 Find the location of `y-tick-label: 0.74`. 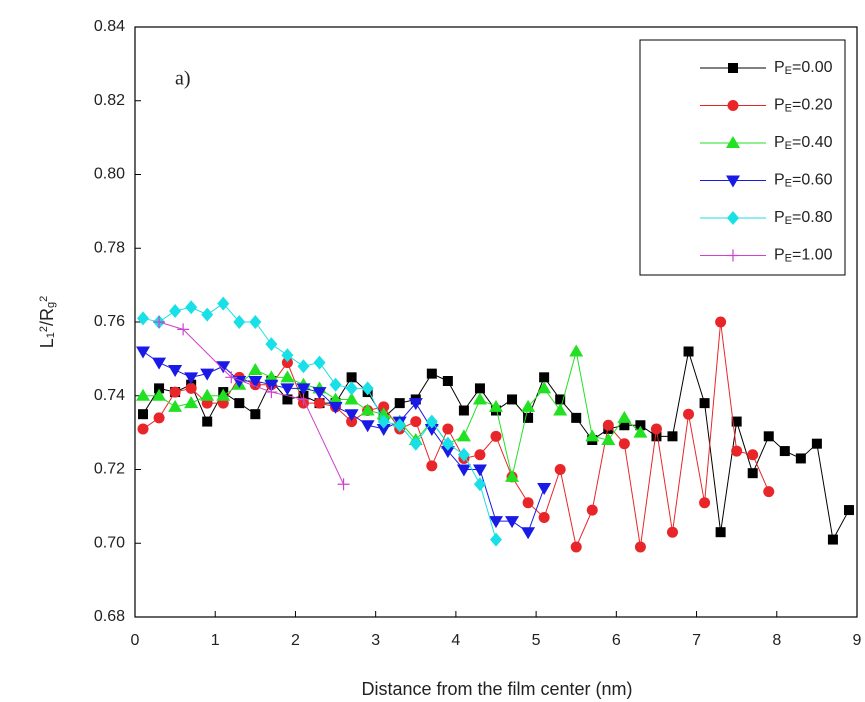

y-tick-label: 0.74 is located at coordinates (109, 395).